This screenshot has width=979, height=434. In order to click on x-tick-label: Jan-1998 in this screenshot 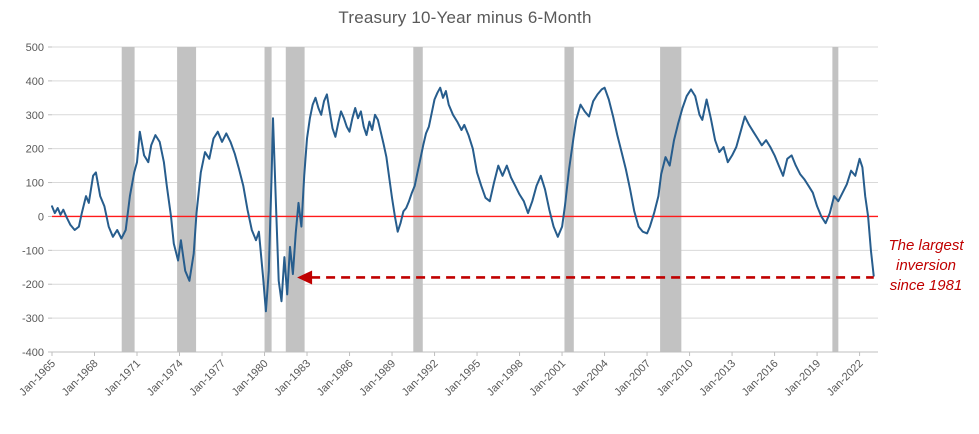, I will do `click(505, 378)`.